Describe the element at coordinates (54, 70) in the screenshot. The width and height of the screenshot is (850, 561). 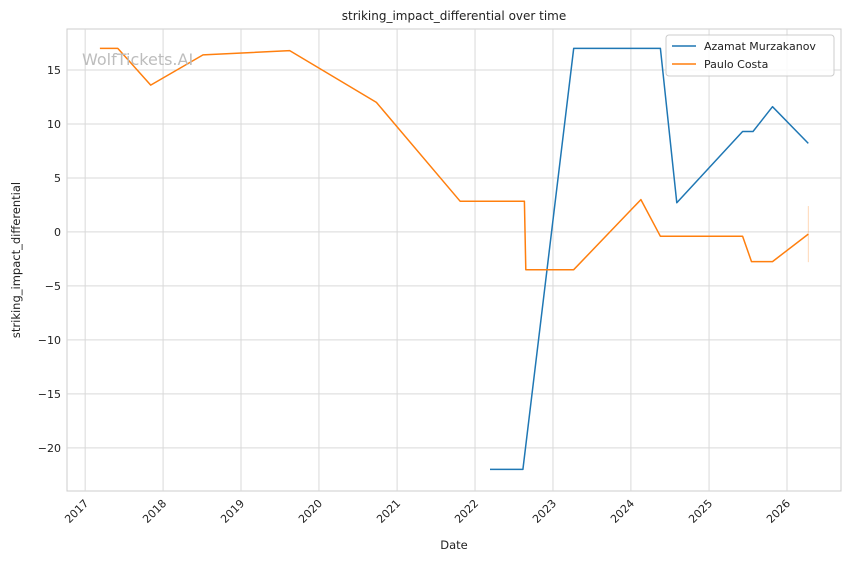
I see `y-tick-label: 15` at that location.